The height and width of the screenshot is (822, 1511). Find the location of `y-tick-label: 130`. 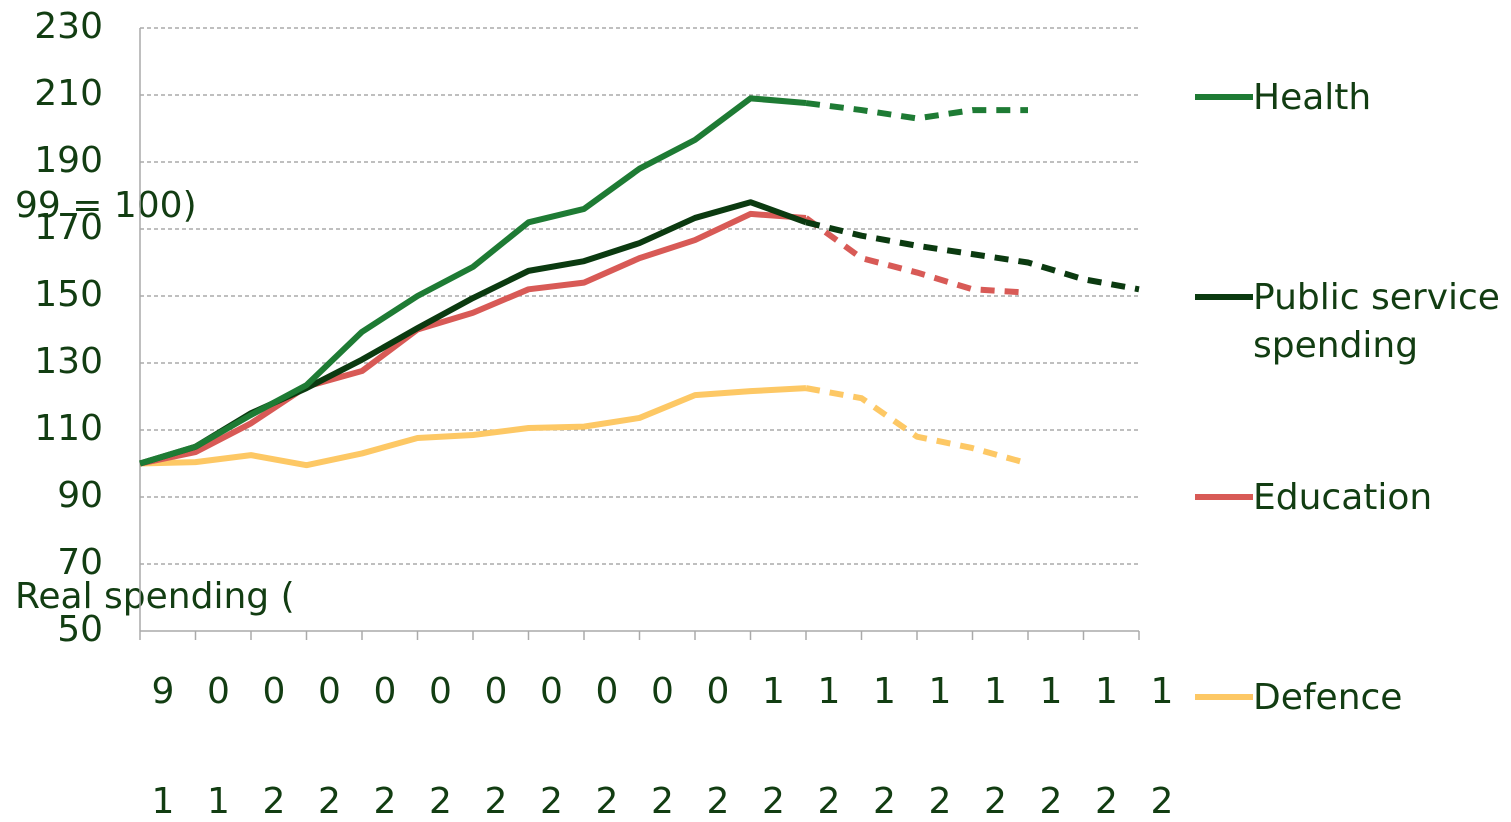

y-tick-label: 130 is located at coordinates (68, 361).